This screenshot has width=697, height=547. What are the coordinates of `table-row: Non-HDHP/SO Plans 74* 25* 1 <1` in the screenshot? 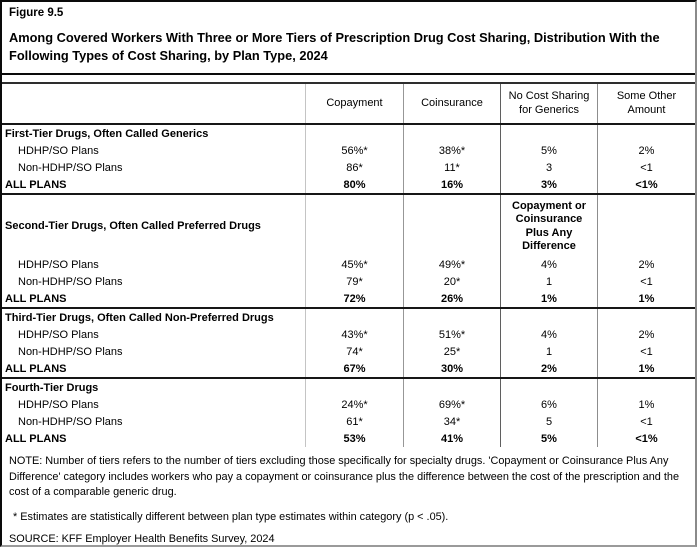 It's located at (348, 351).